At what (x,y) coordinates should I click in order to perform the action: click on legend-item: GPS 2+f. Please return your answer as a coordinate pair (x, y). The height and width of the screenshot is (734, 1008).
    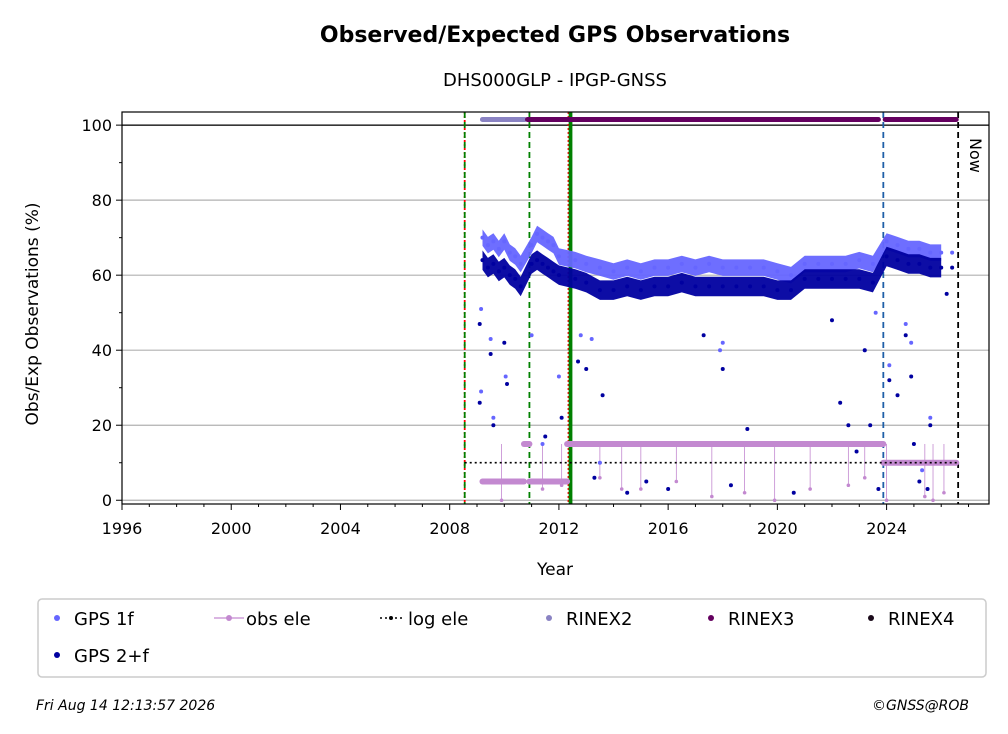
    Looking at the image, I should click on (101, 656).